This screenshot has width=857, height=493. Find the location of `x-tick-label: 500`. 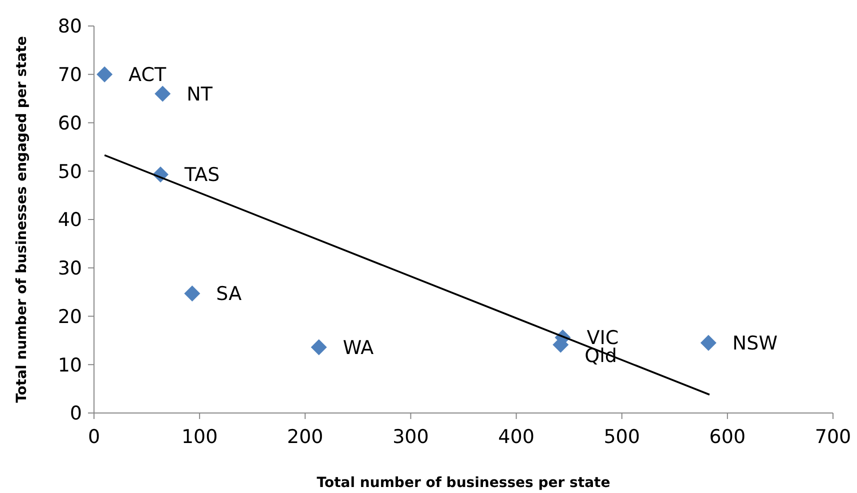

x-tick-label: 500 is located at coordinates (622, 437).